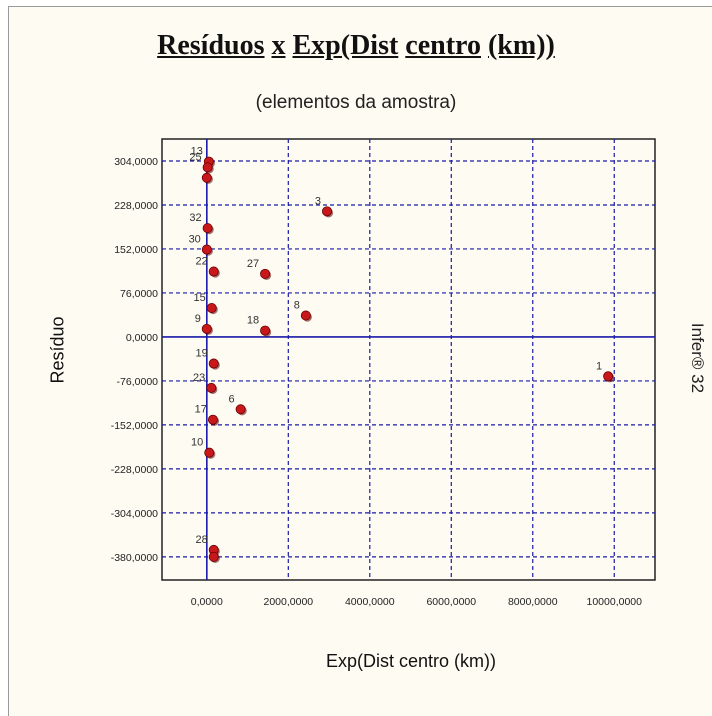 The image size is (712, 716). What do you see at coordinates (136, 250) in the screenshot?
I see `y-tick-label: 152,0000` at bounding box center [136, 250].